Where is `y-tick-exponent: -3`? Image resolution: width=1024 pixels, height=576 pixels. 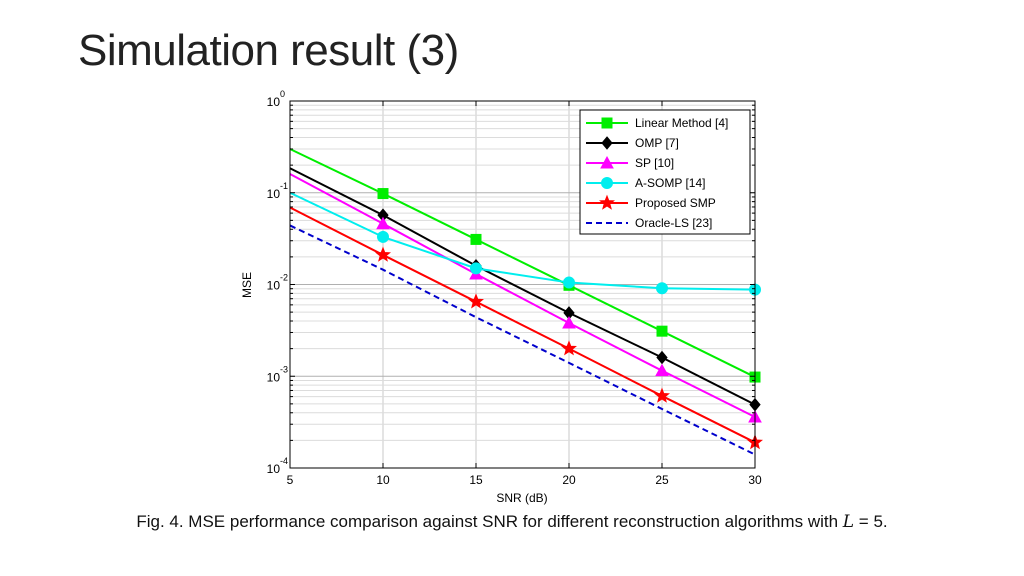
y-tick-exponent: -3 is located at coordinates (284, 369).